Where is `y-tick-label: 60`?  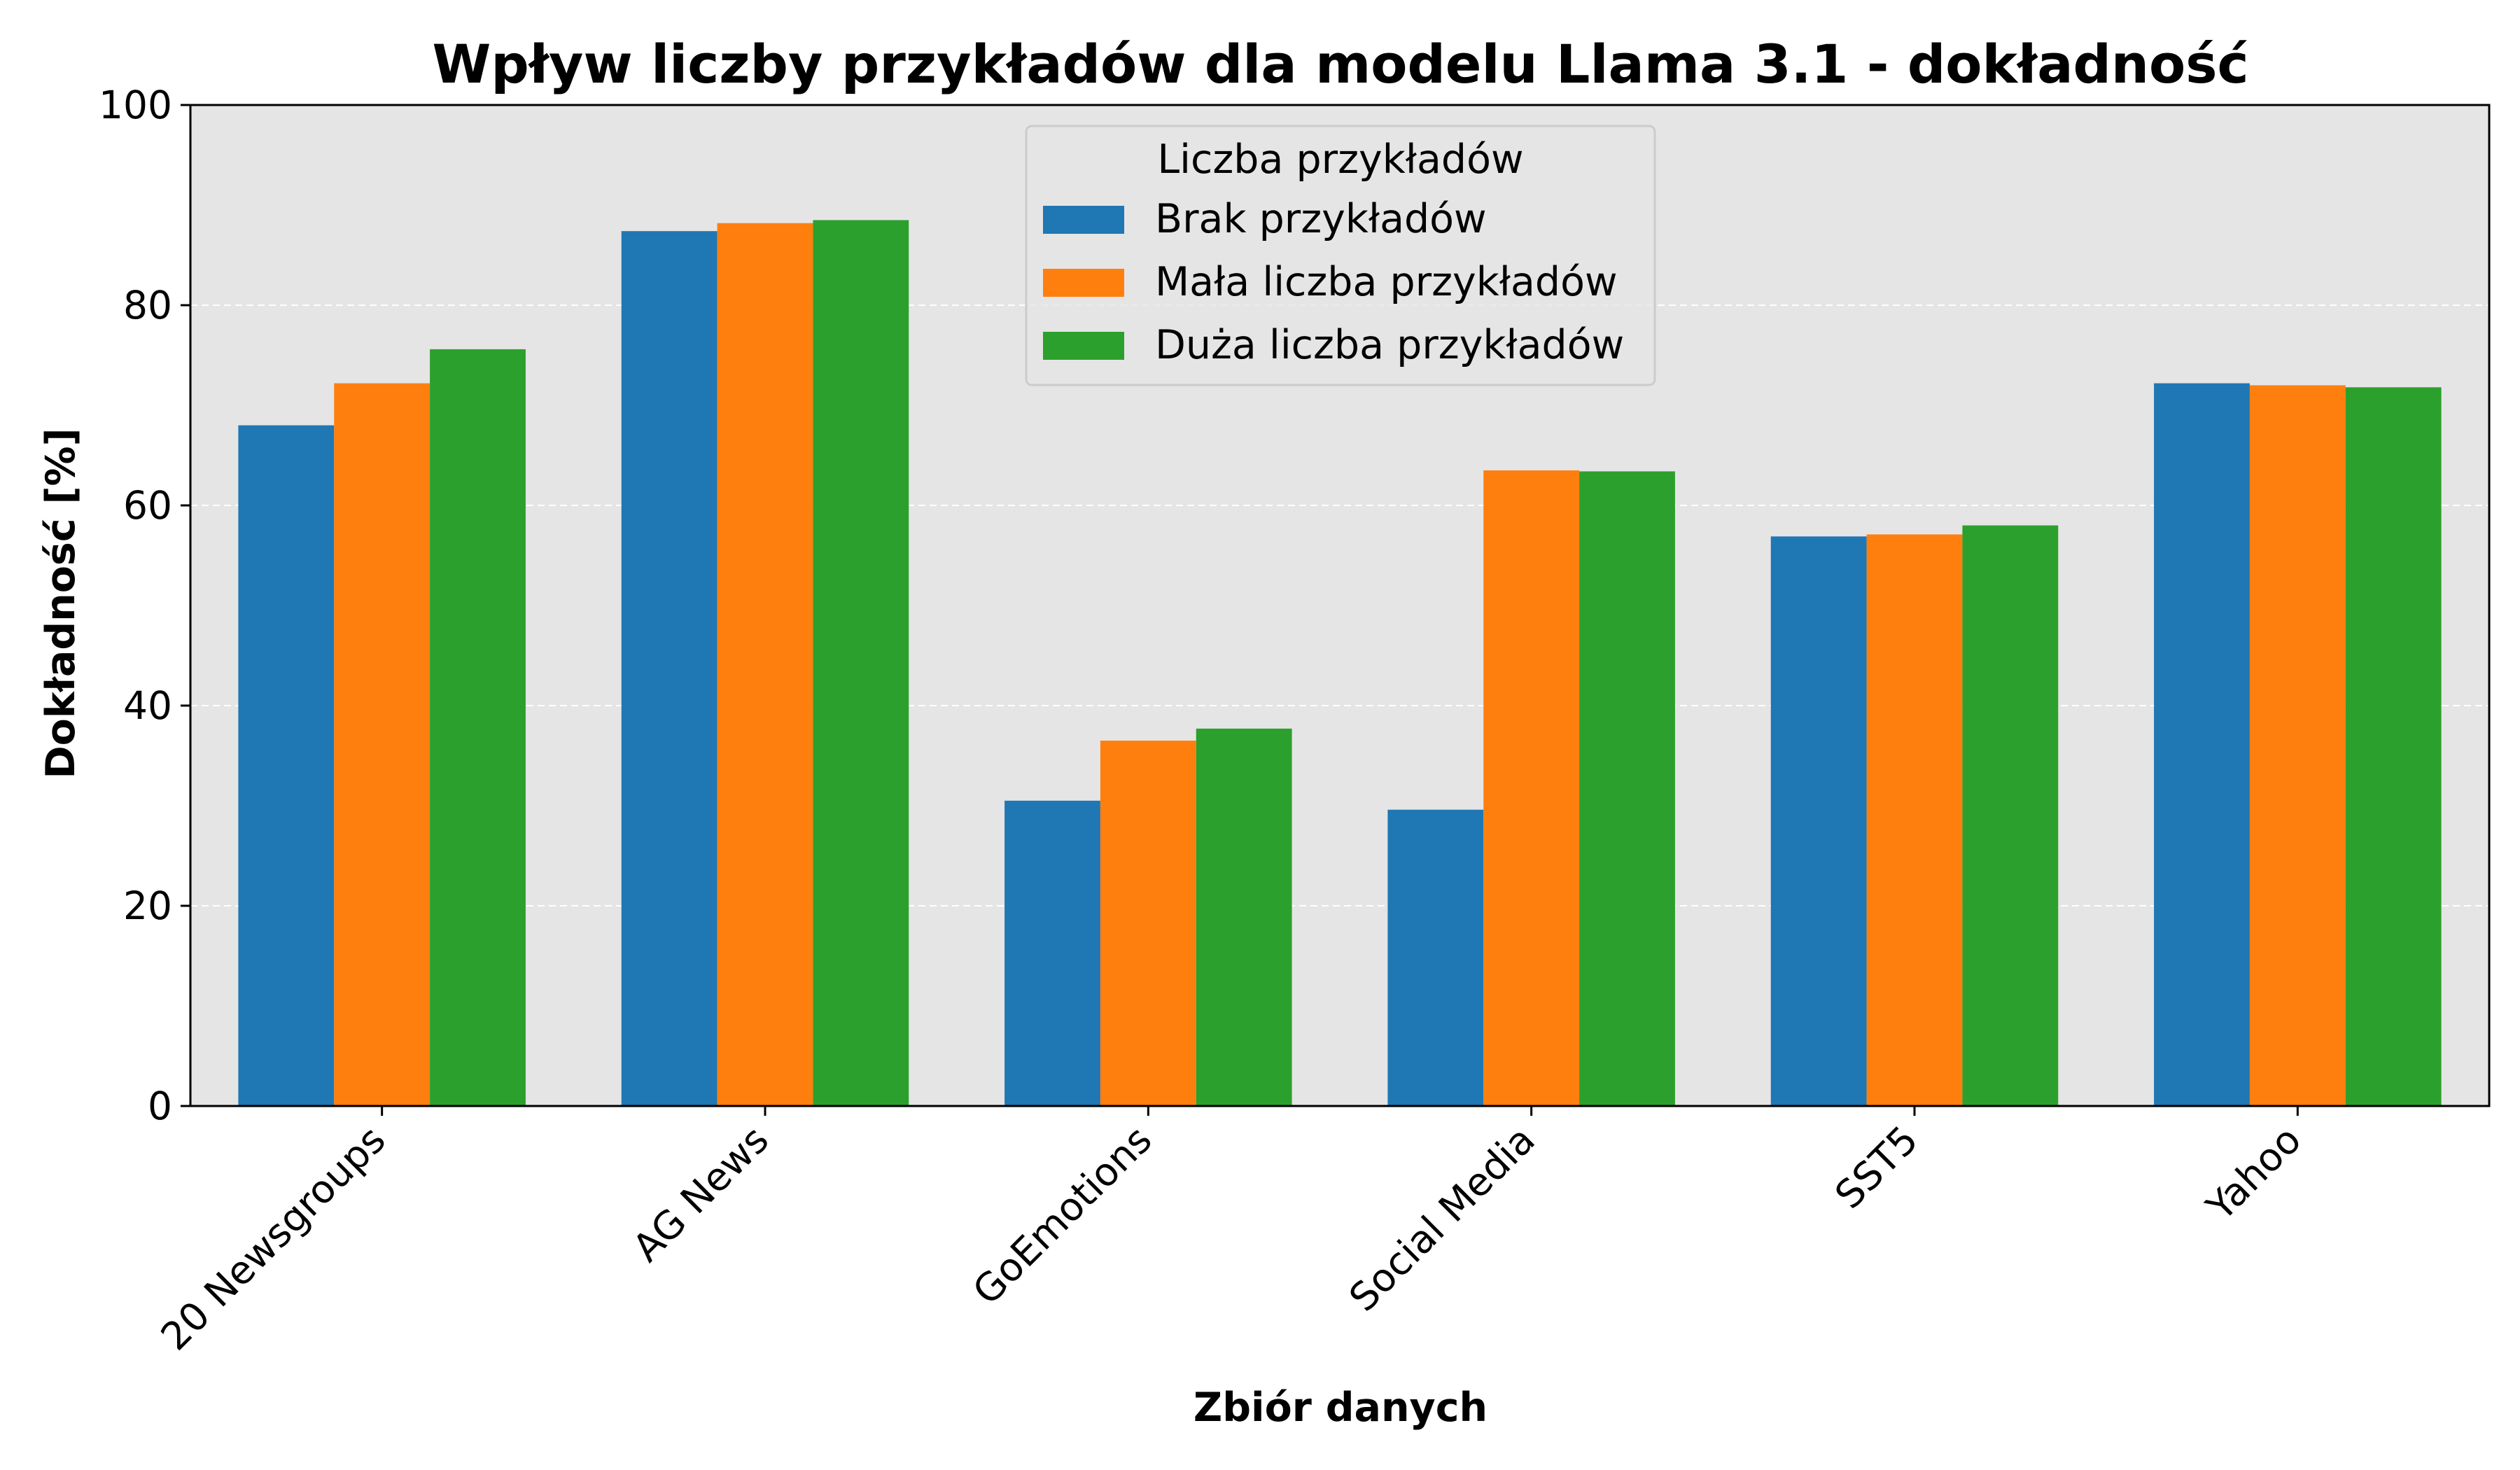 y-tick-label: 60 is located at coordinates (147, 505).